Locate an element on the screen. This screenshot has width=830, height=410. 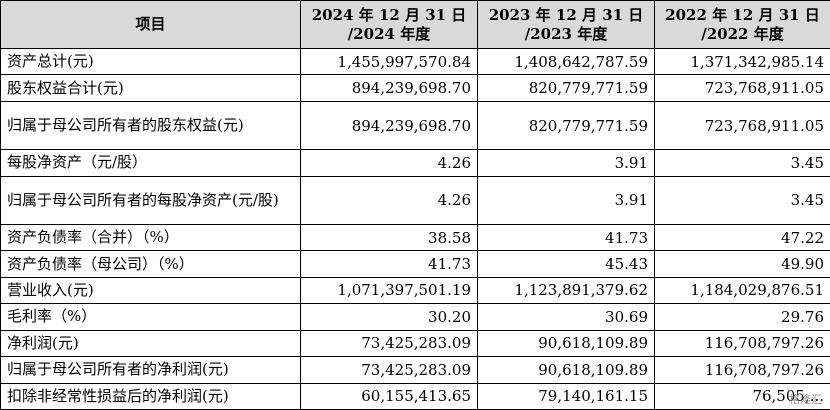
cell-value: 49.90 is located at coordinates (742, 264).